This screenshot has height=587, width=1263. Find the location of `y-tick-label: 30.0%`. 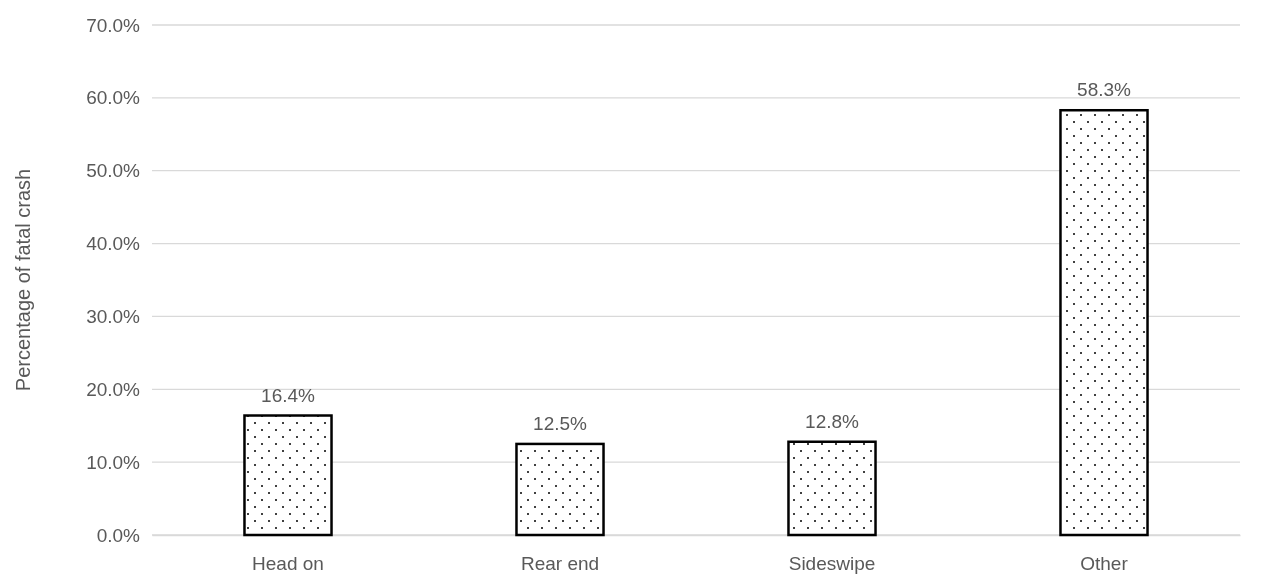

y-tick-label: 30.0% is located at coordinates (113, 317).